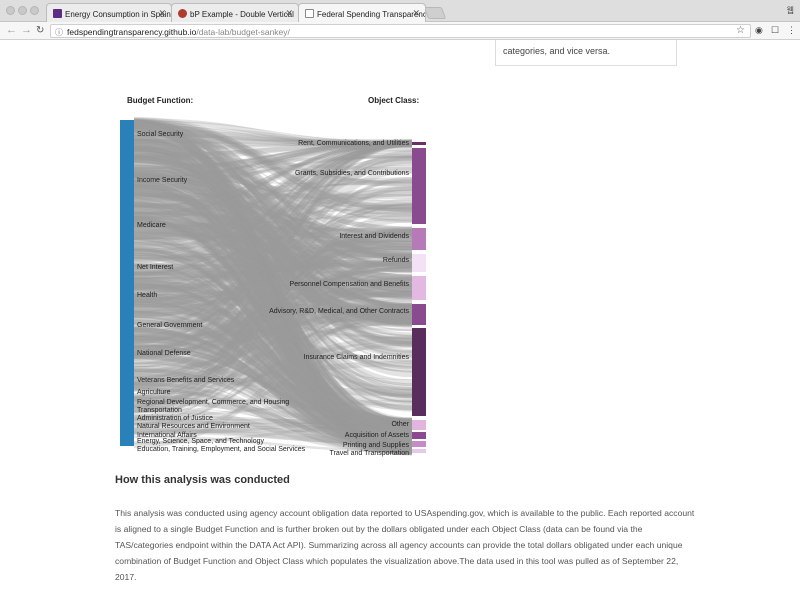 This screenshot has height=589, width=800. Describe the element at coordinates (376, 445) in the screenshot. I see `object-class-label: Printing and Supplies` at that location.